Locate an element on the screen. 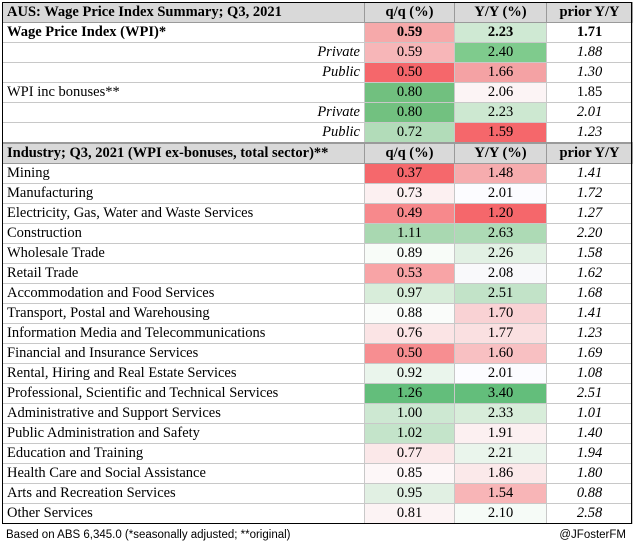 The image size is (638, 544). table-row: Construction 1.11 2.63 2.20 is located at coordinates (317, 233).